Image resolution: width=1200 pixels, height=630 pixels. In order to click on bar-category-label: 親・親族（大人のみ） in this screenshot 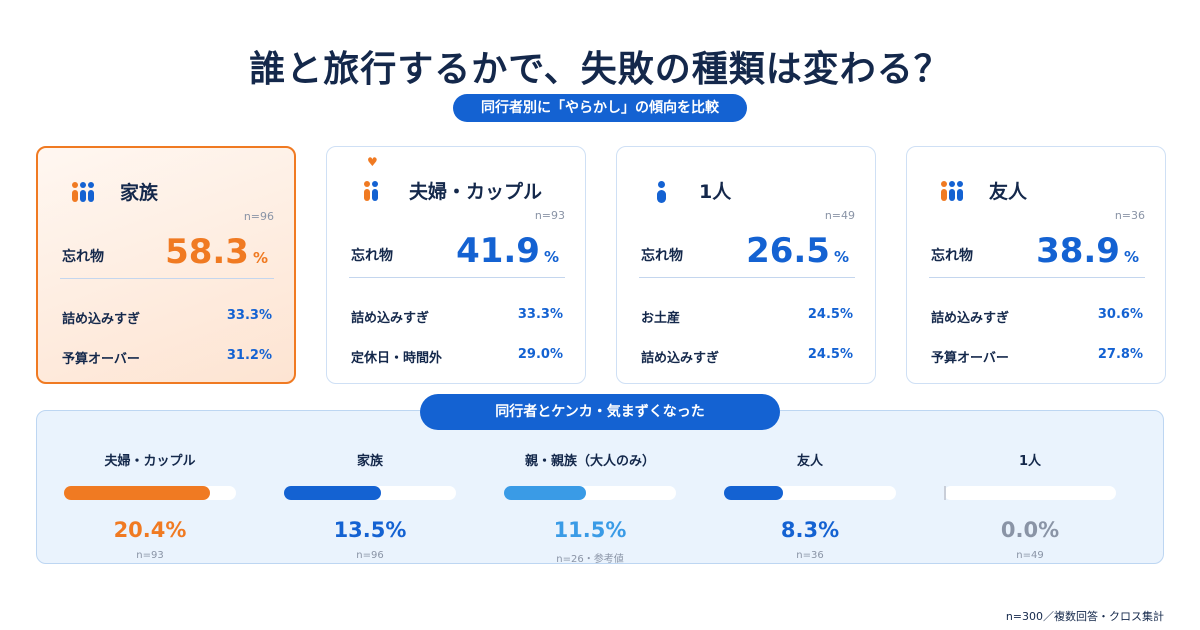, I will do `click(589, 461)`.